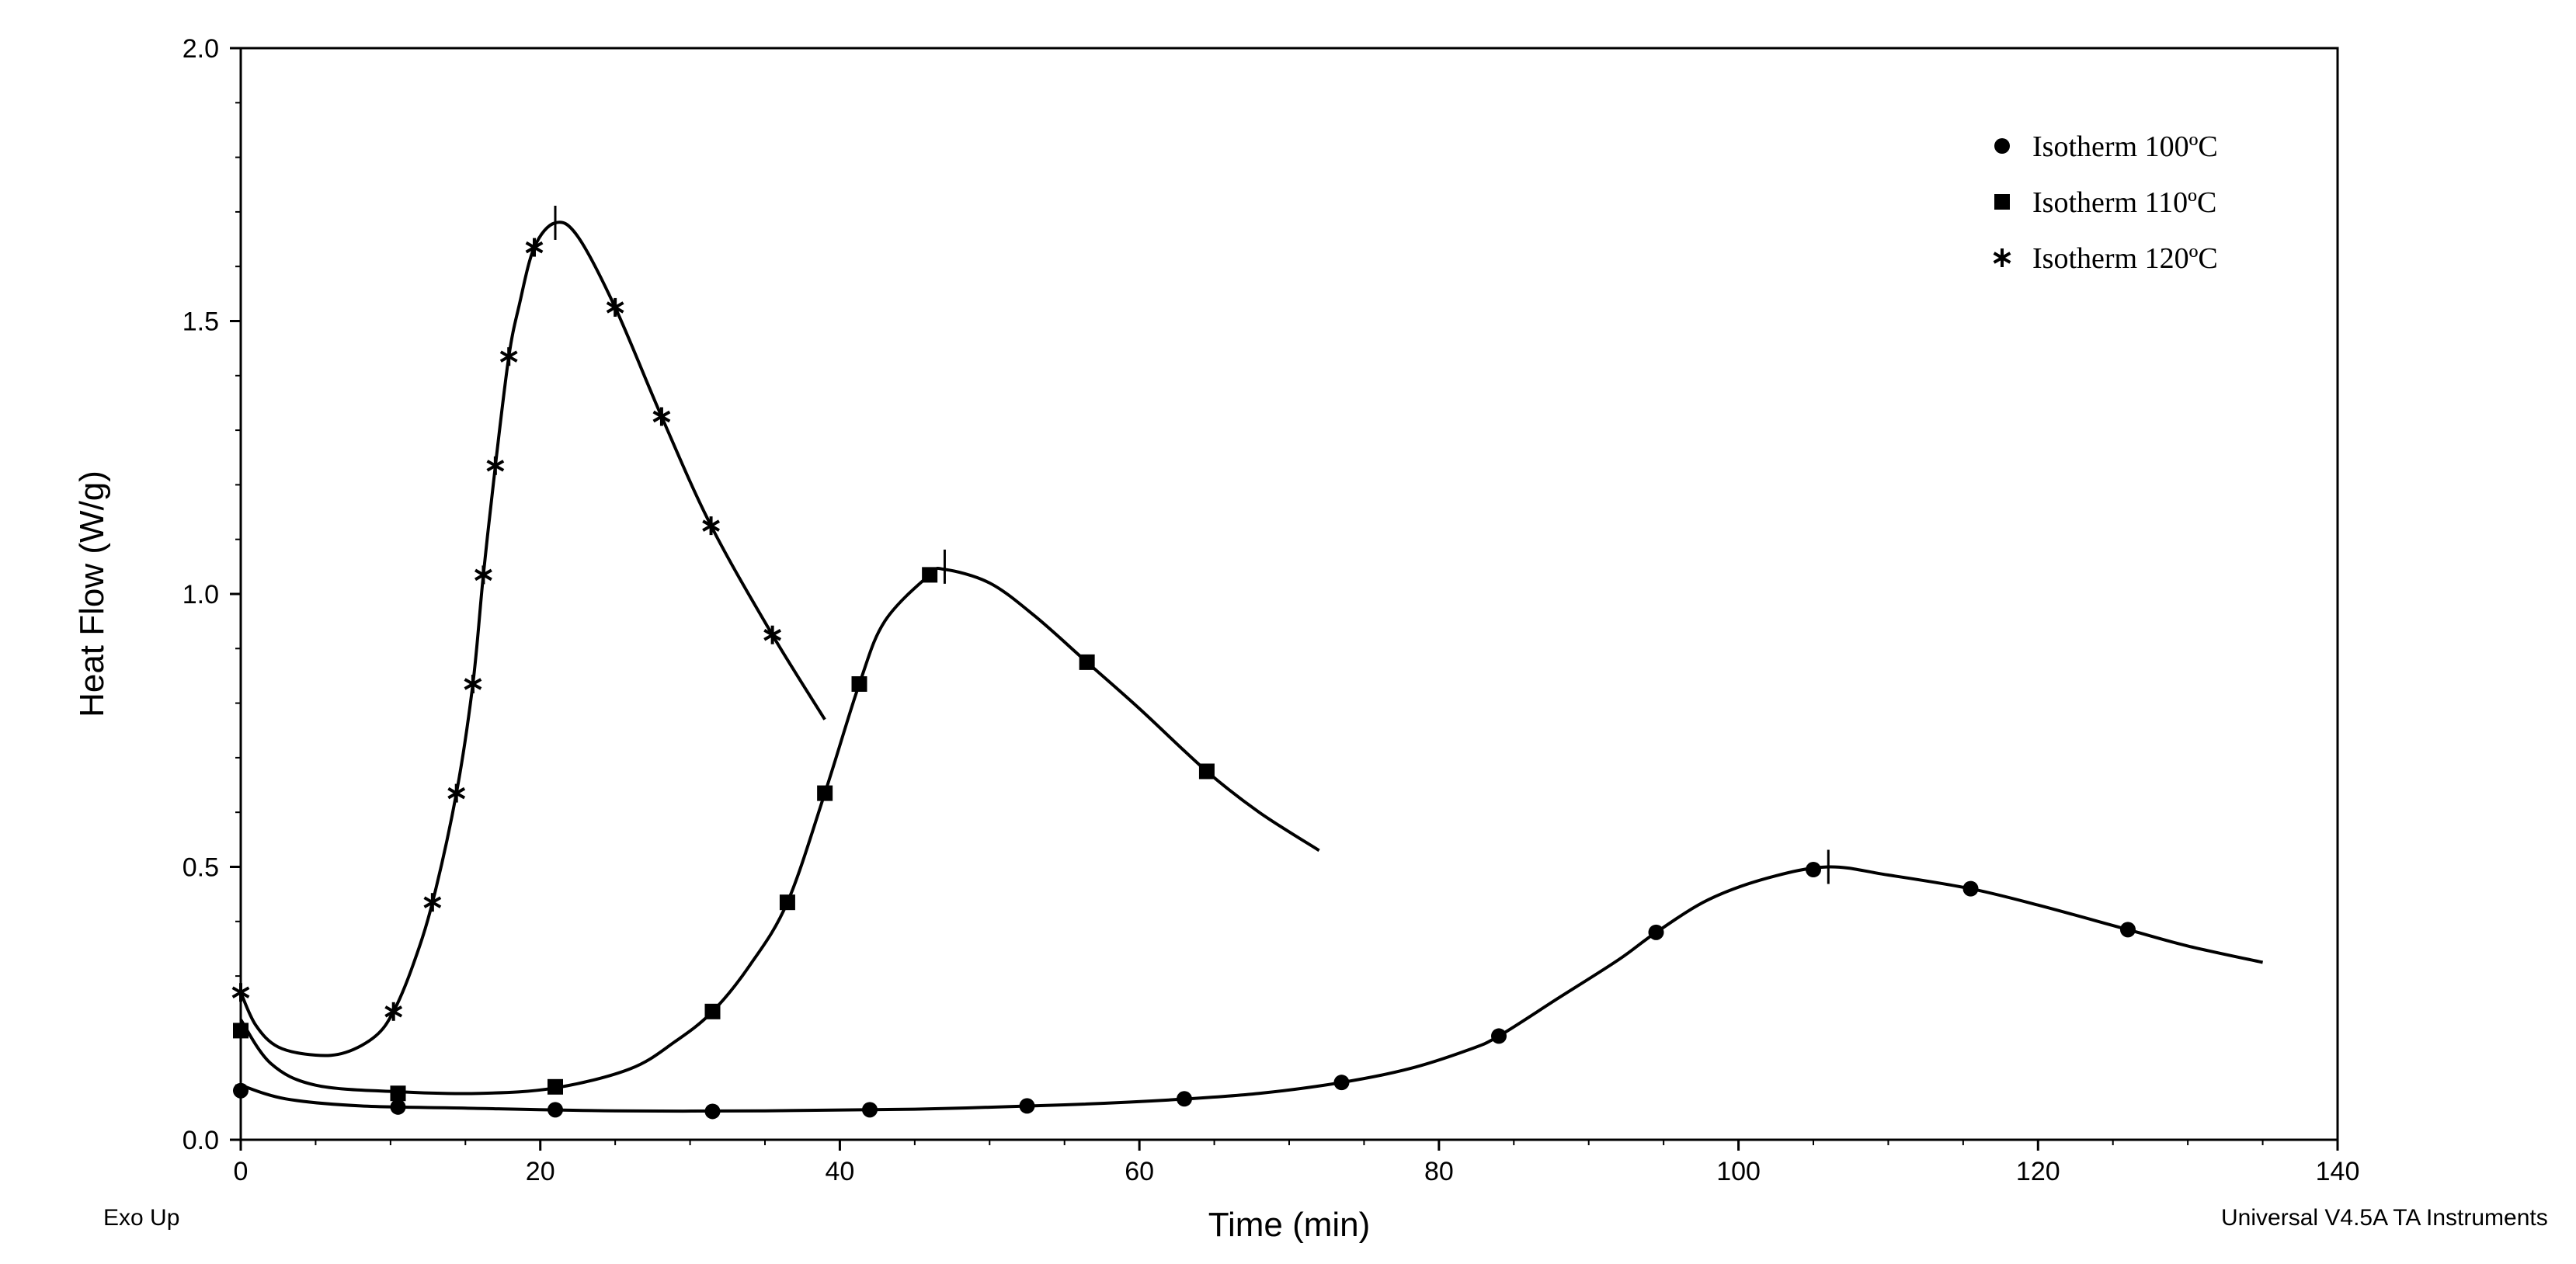 This screenshot has width=2576, height=1264. I want to click on x-tick-label: 60, so click(1139, 1171).